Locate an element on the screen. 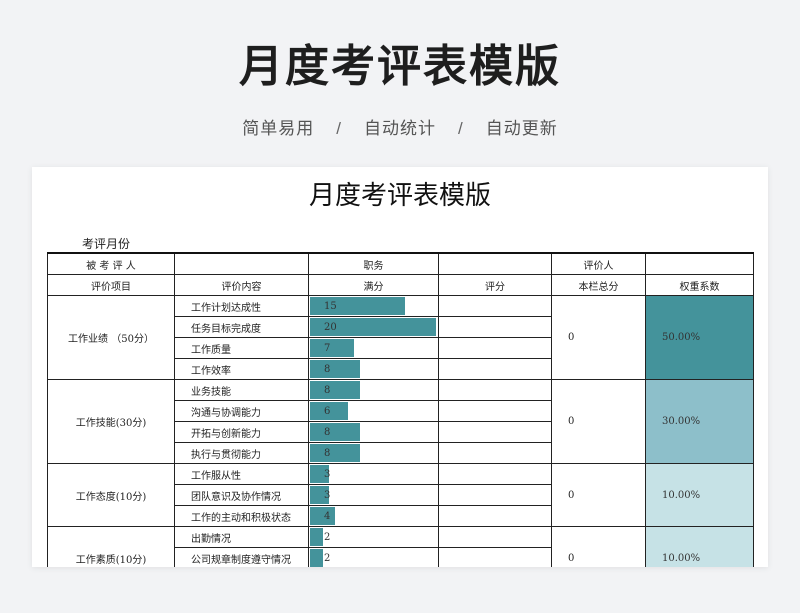 The image size is (800, 613). table-row: 工作技能(30分) 业务技能 8 0 30.00% is located at coordinates (400, 421).